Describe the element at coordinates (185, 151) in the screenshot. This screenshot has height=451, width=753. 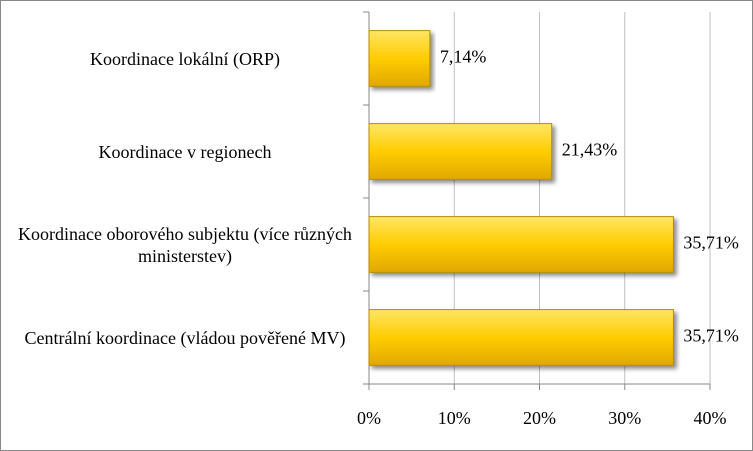
I see `y-tick-label: Koordinace v regionech` at that location.